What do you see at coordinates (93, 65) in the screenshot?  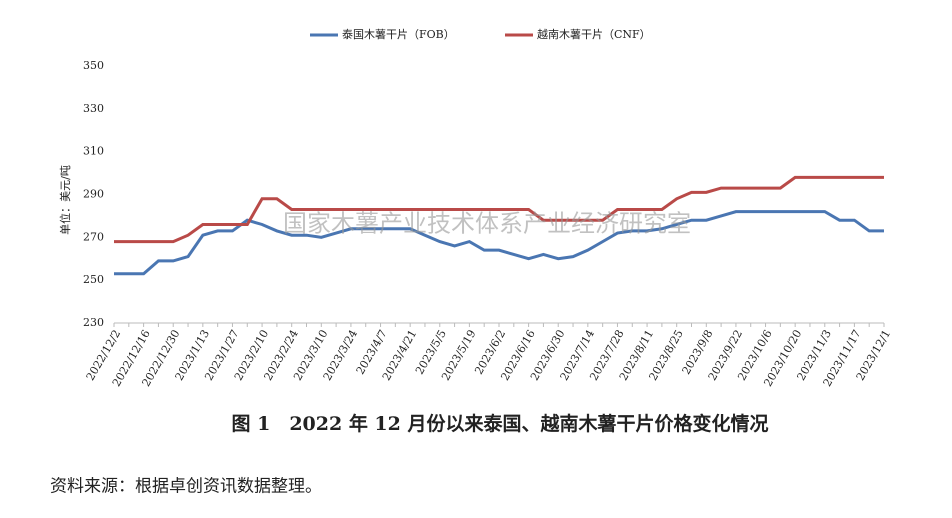 I see `y-tick-label: 350` at bounding box center [93, 65].